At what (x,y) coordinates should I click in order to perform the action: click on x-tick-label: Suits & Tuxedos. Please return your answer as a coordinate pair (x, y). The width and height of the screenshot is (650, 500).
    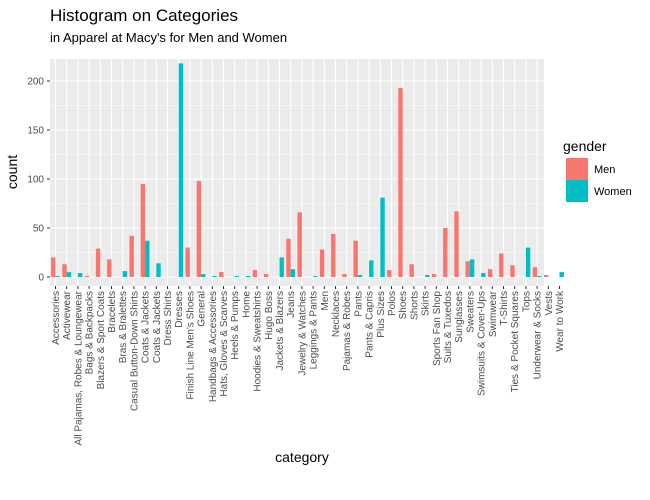
    Looking at the image, I should click on (448, 327).